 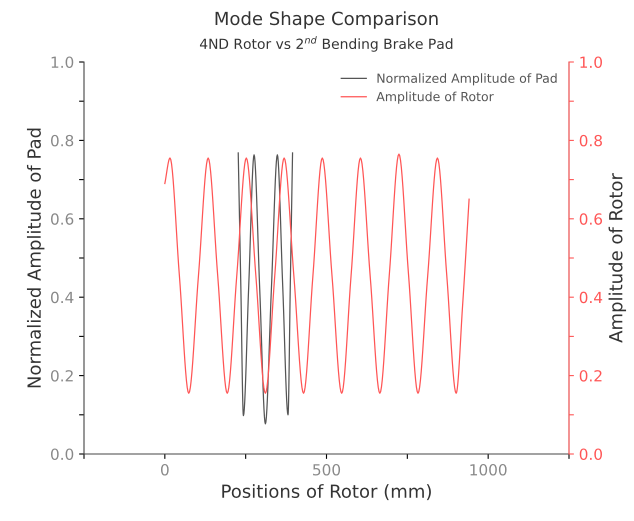 What do you see at coordinates (467, 79) in the screenshot?
I see `legend-label: Normalized Amplitude of Pad` at bounding box center [467, 79].